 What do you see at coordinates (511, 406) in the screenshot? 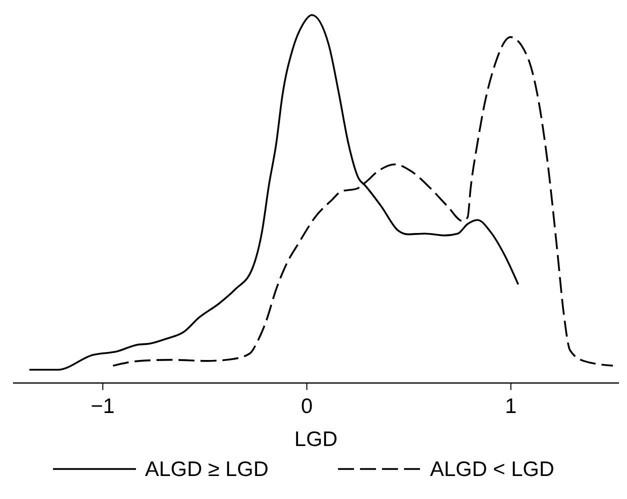
I see `x-tick-label: 1` at bounding box center [511, 406].